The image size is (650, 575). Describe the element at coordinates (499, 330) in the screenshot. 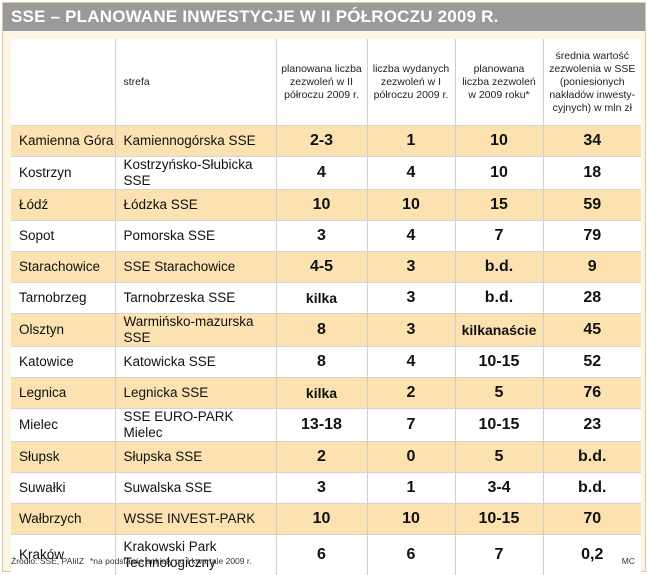

I see `cell-planned-2009: kilkanaście` at that location.